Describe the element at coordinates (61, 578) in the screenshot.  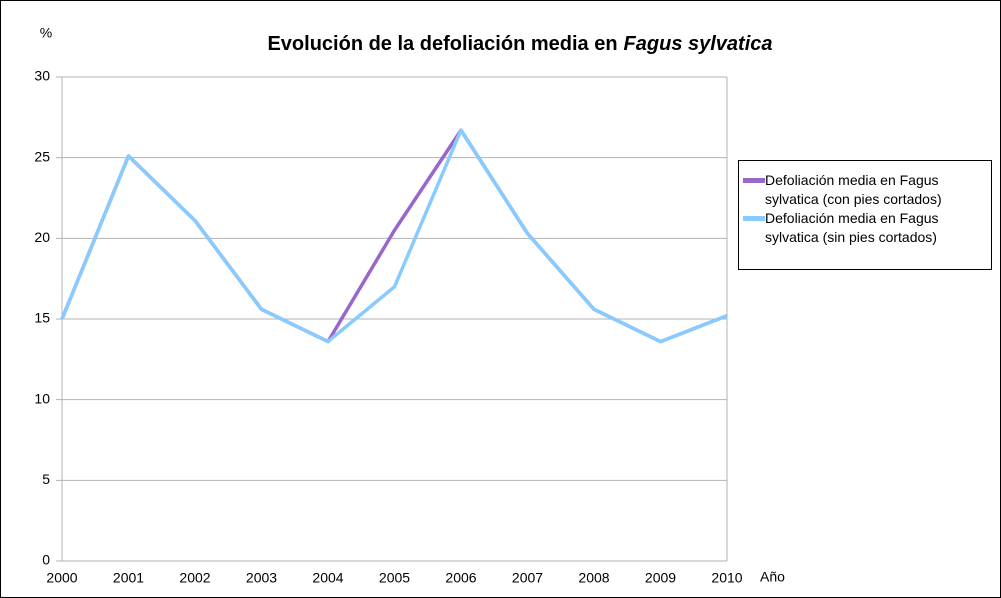
I see `x-tick-label: 2000` at that location.